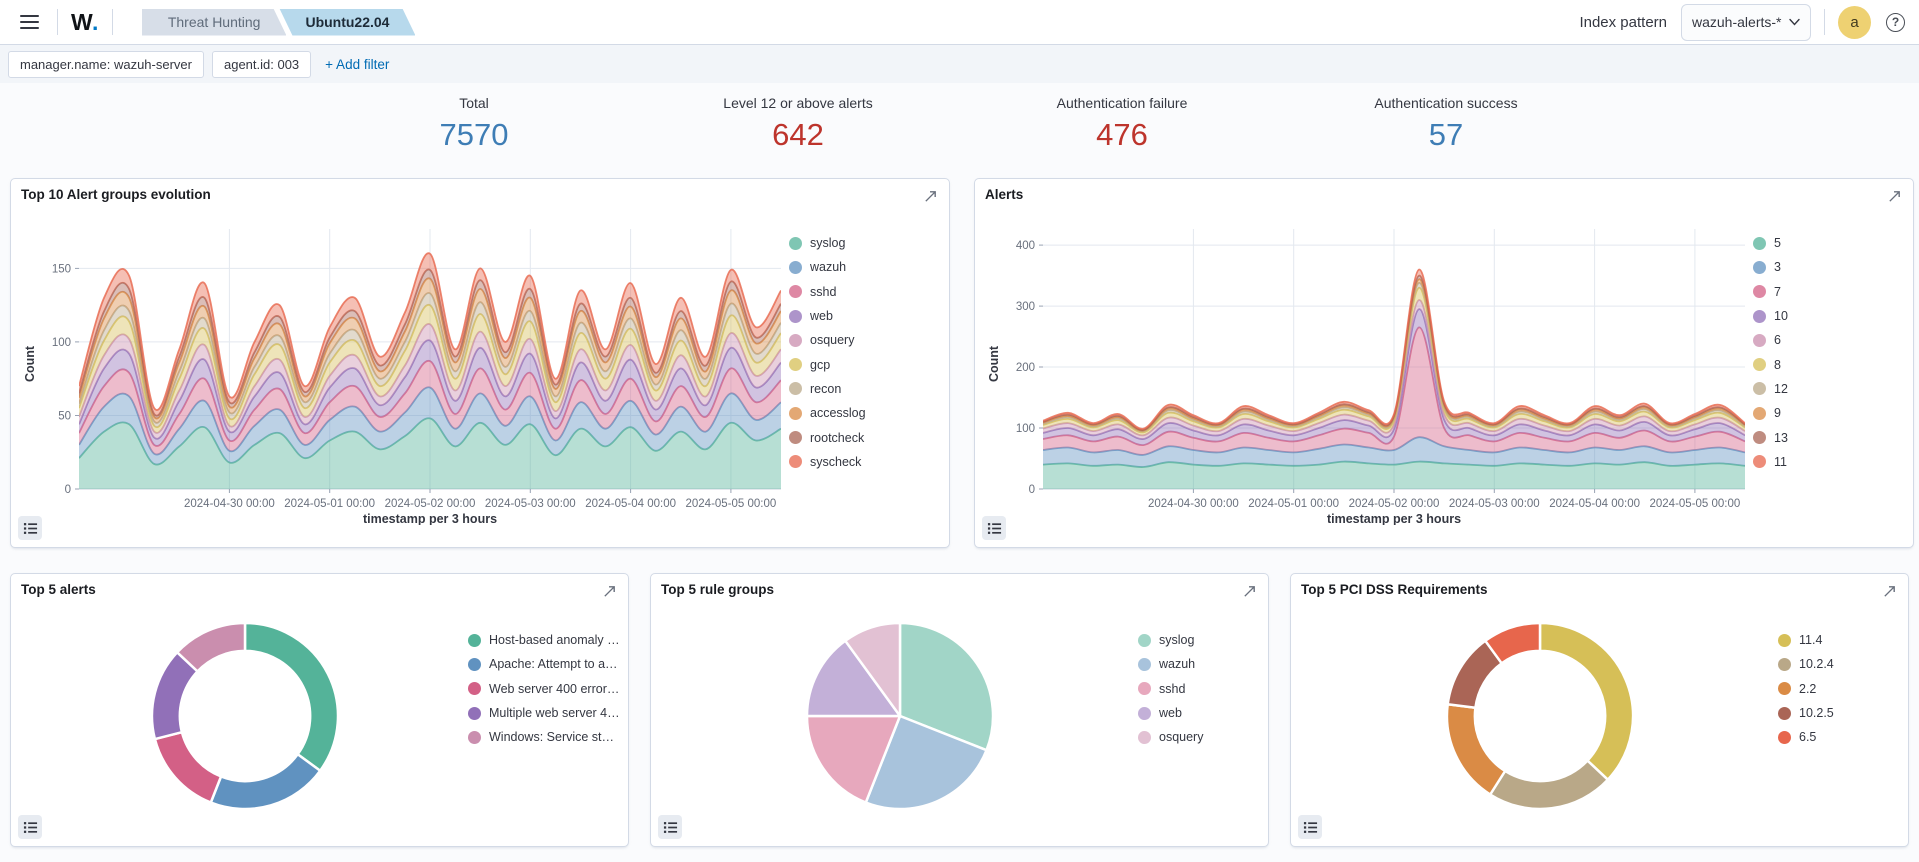  What do you see at coordinates (106, 64) in the screenshot?
I see `filter-pill-manager: manager.name: wazuh-server` at bounding box center [106, 64].